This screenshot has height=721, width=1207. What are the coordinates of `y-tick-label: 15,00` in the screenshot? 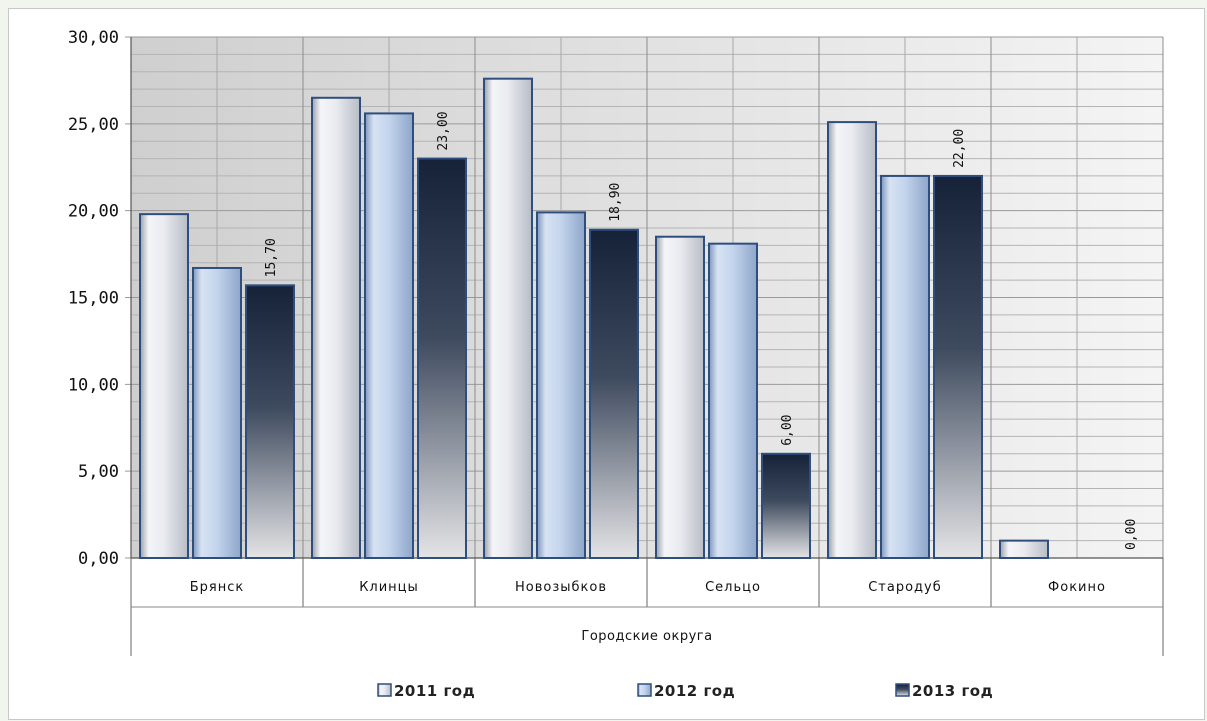 It's located at (93, 299).